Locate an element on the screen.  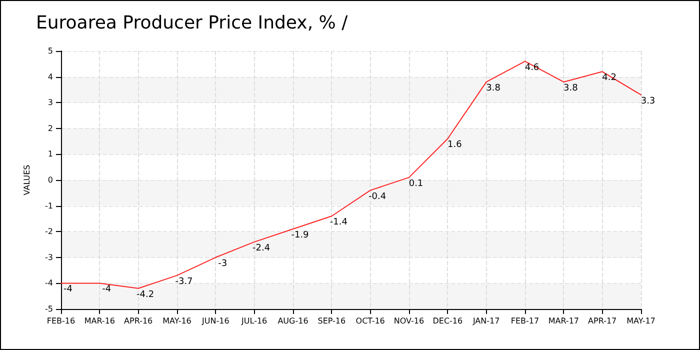
y-tick-label: 4 is located at coordinates (50, 77).